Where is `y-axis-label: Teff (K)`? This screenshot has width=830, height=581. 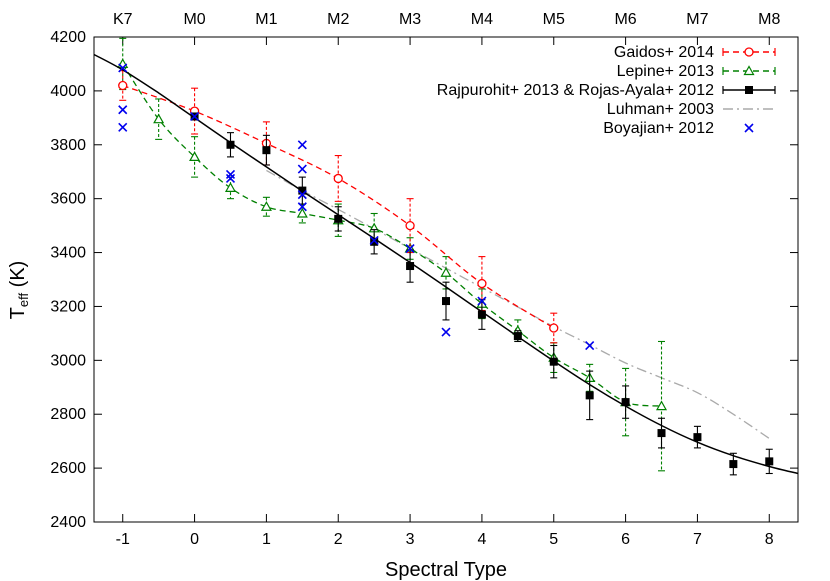 y-axis-label: Teff (K) is located at coordinates (19, 290).